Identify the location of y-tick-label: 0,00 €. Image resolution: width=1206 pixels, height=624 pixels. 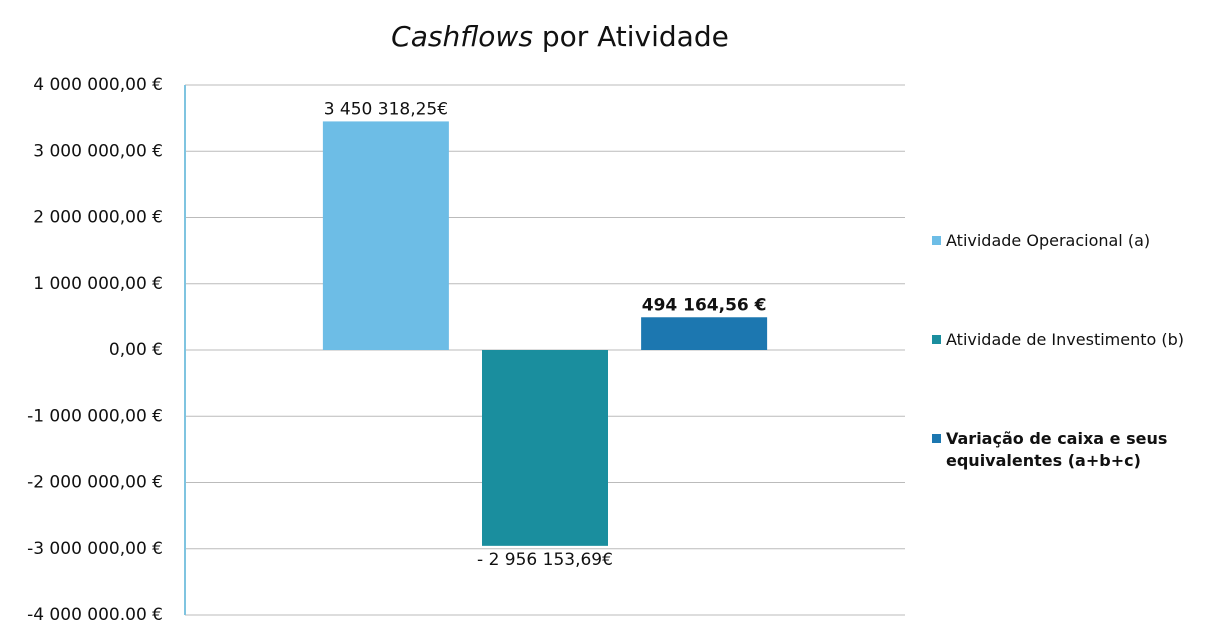
(136, 350).